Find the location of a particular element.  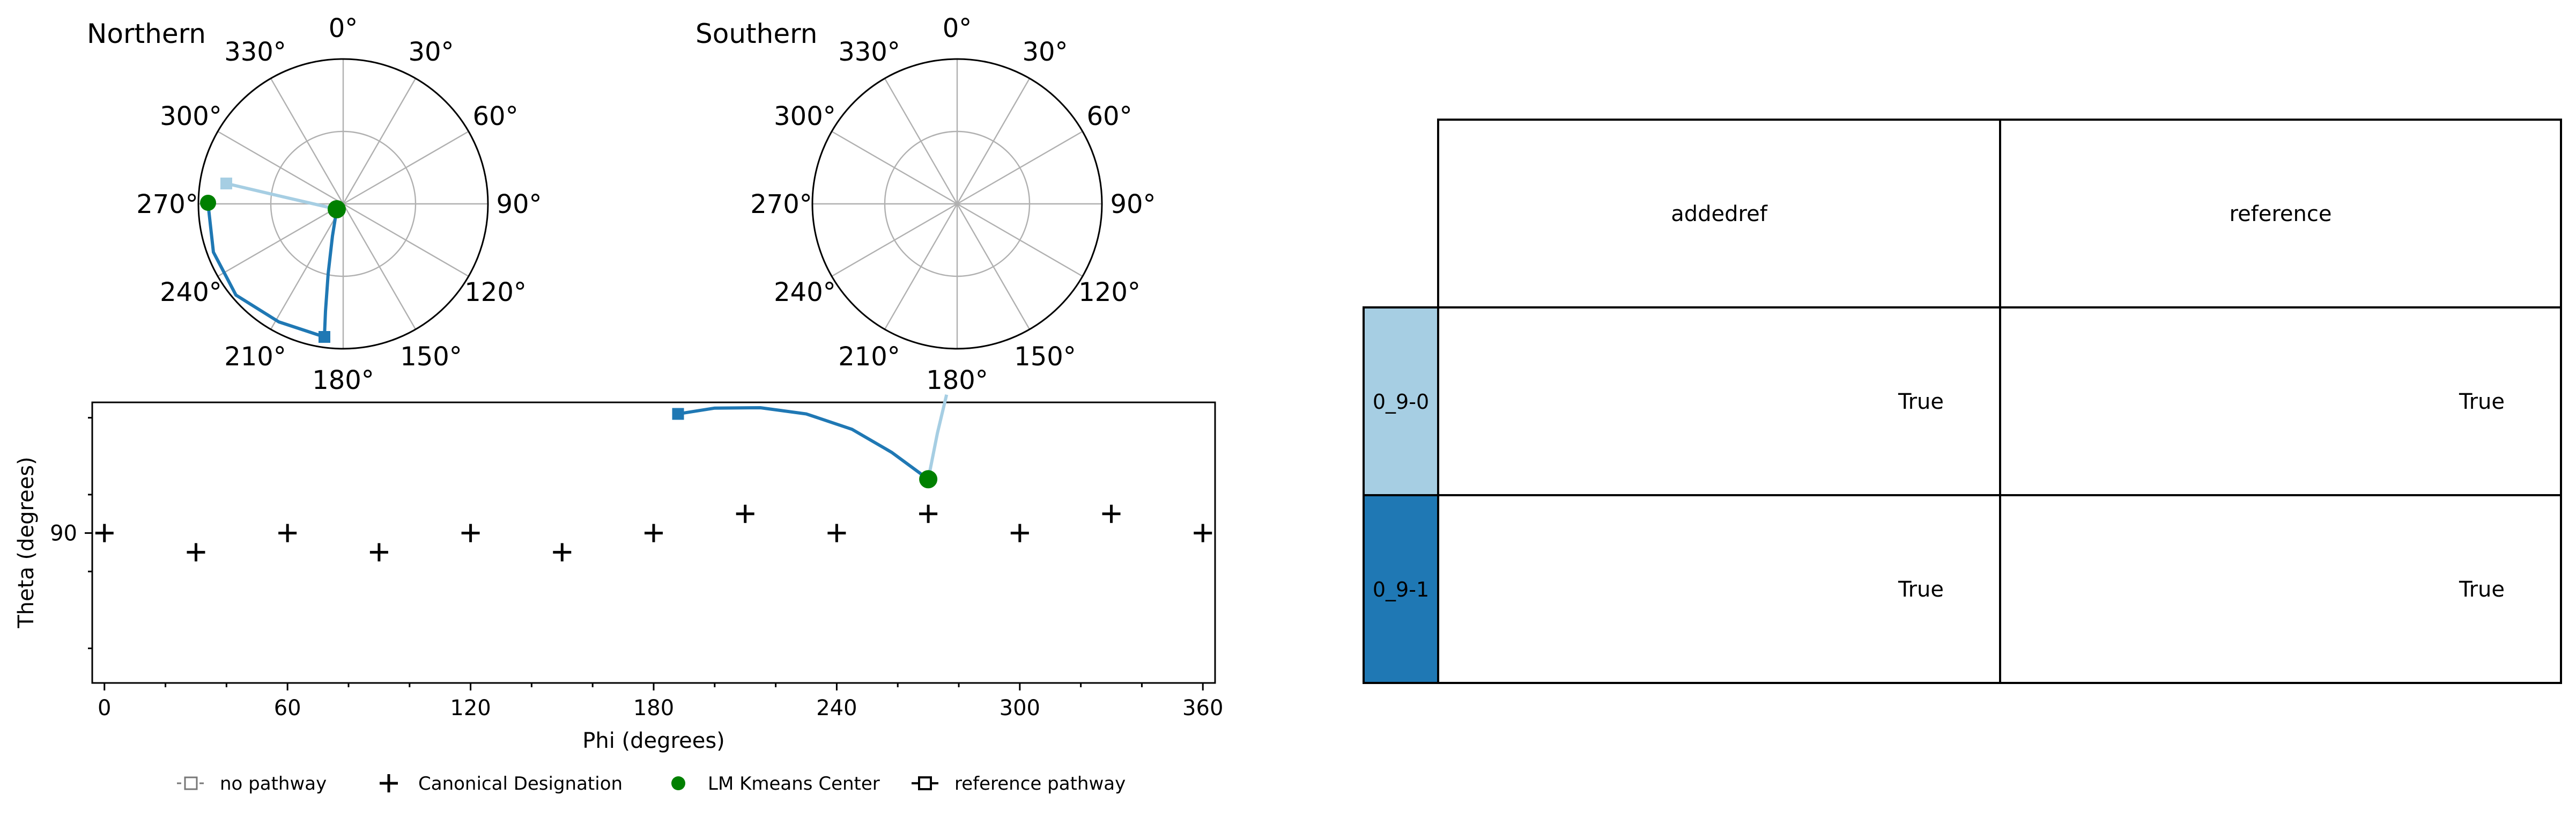

x-tick-label: 180 is located at coordinates (653, 708).